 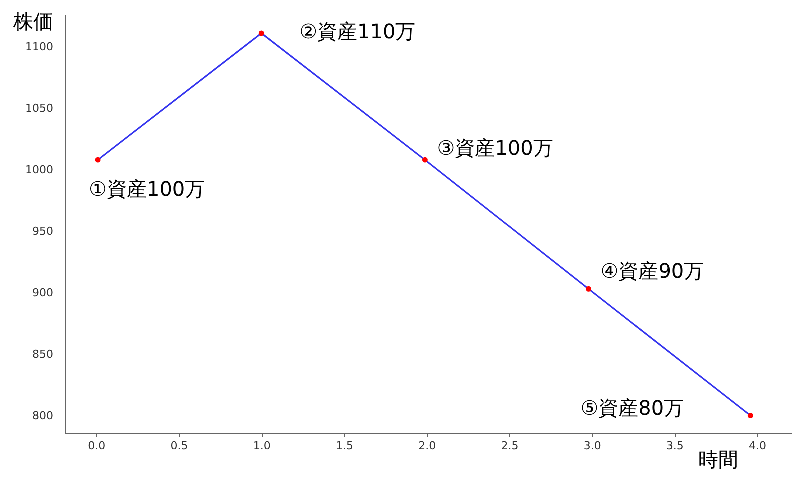 What do you see at coordinates (652, 271) in the screenshot?
I see `annotation: ④資産90万` at bounding box center [652, 271].